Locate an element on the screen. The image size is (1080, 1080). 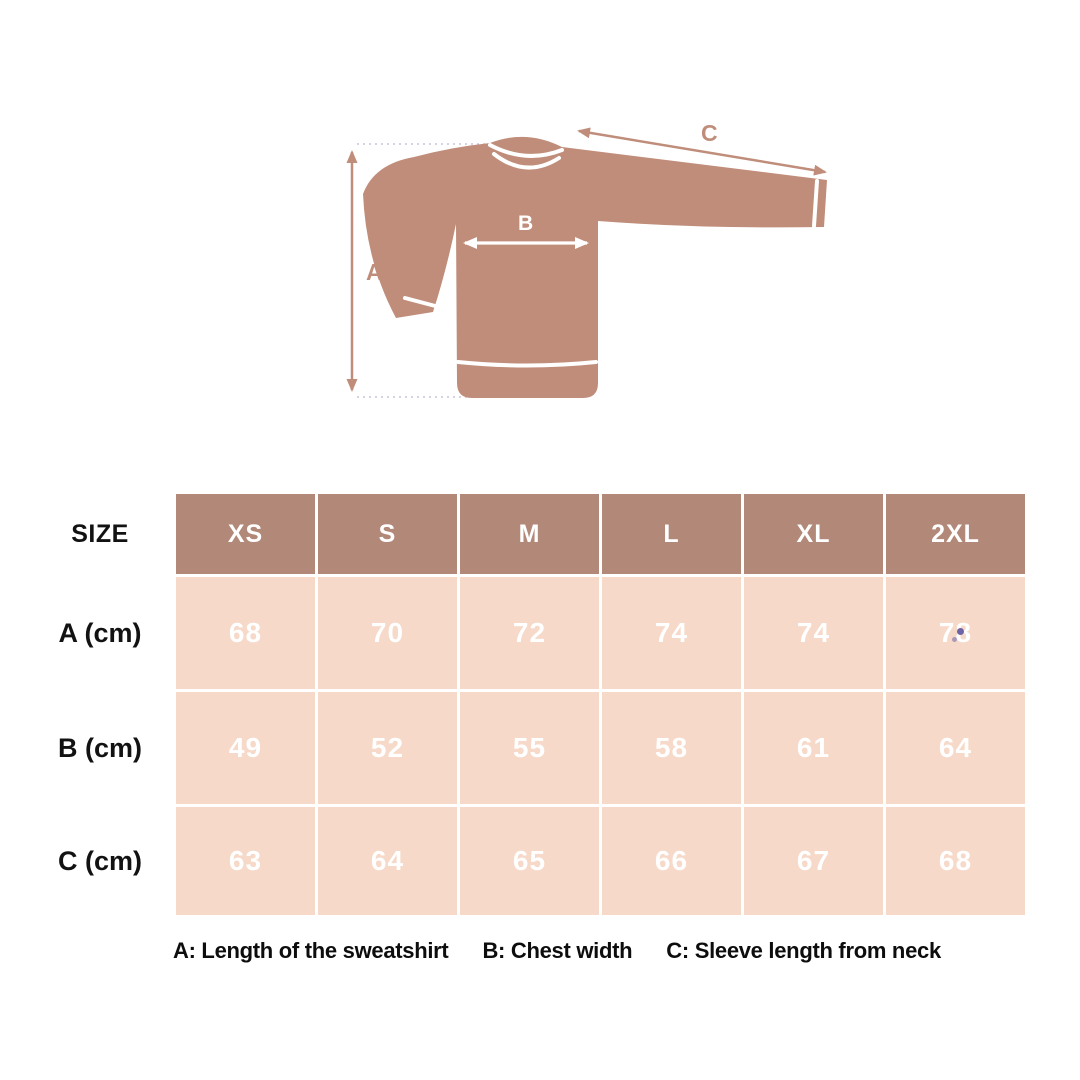
cell-a-xs: 68 is located at coordinates (245, 633).